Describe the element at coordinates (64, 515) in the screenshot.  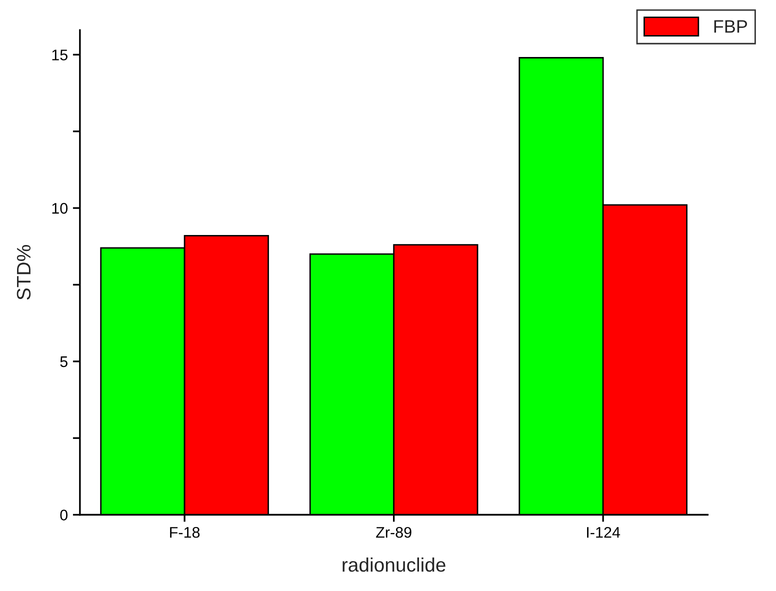
I see `y-tick-label: 0` at that location.